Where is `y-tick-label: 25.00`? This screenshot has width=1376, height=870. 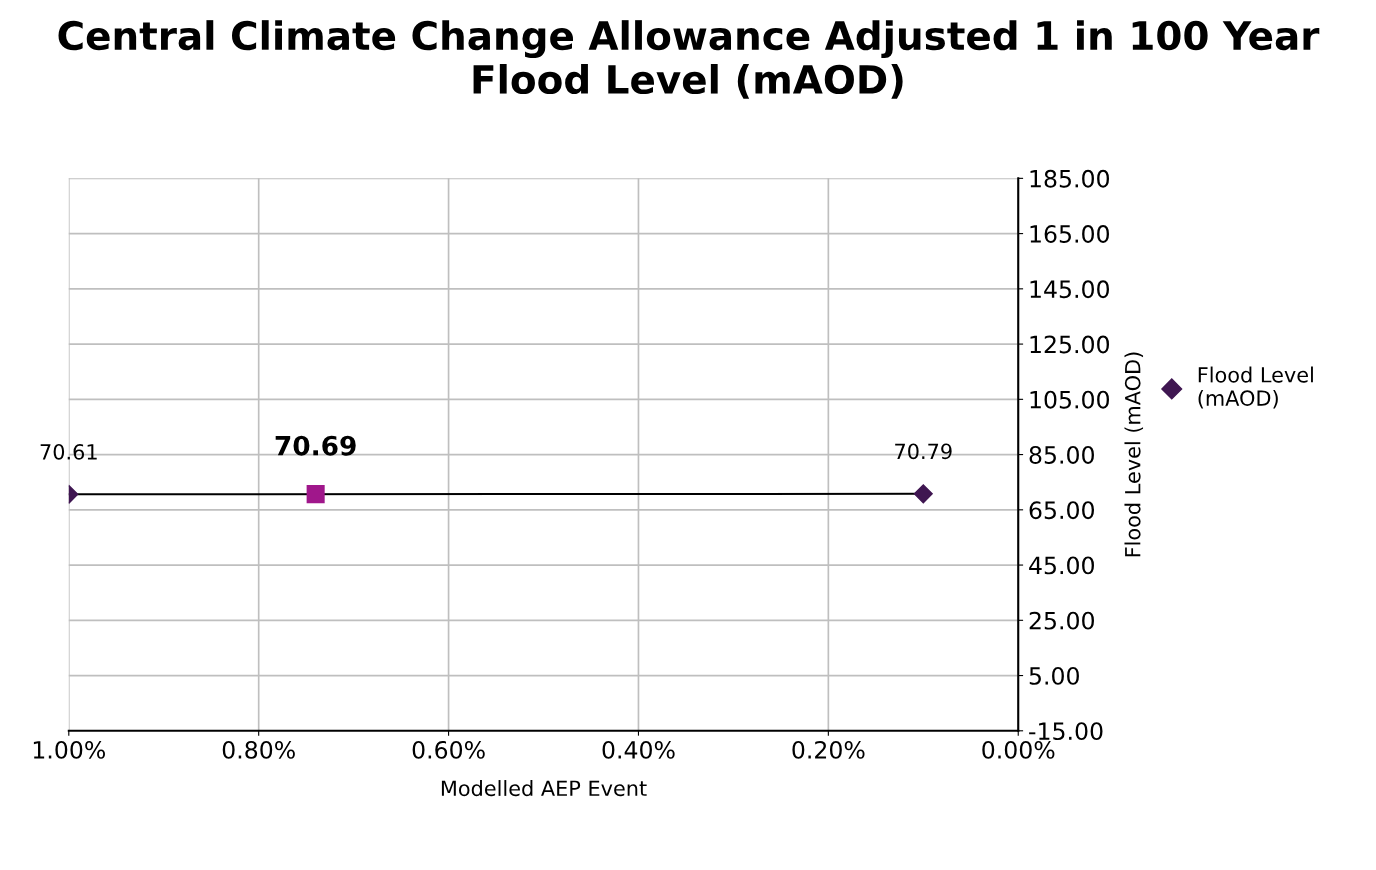
y-tick-label: 25.00 is located at coordinates (1061, 620).